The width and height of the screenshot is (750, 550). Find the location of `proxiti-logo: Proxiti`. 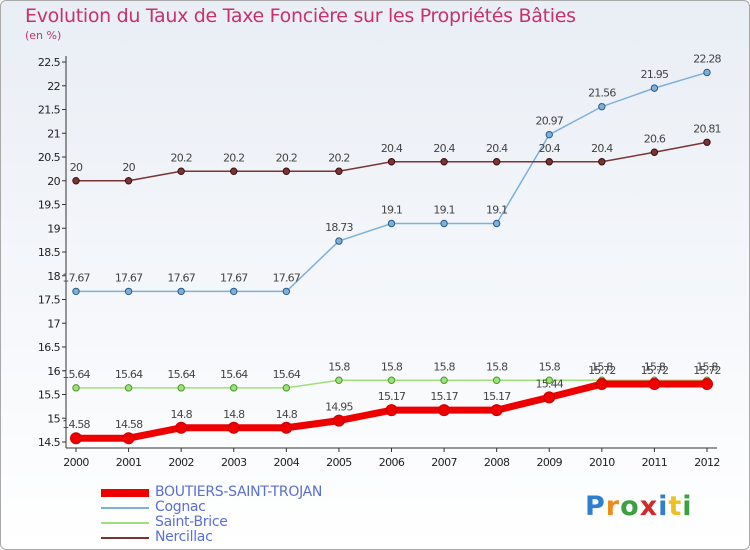

proxiti-logo: Proxiti is located at coordinates (639, 506).